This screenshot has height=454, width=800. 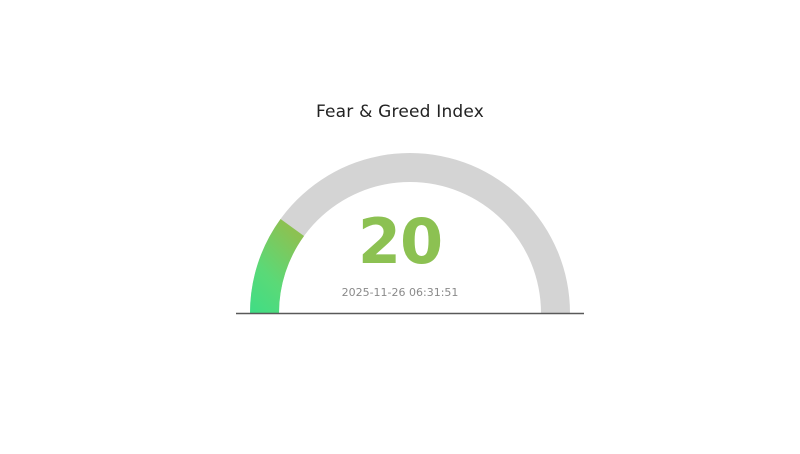 What do you see at coordinates (277, 265) in the screenshot?
I see `gauge-value-arc` at bounding box center [277, 265].